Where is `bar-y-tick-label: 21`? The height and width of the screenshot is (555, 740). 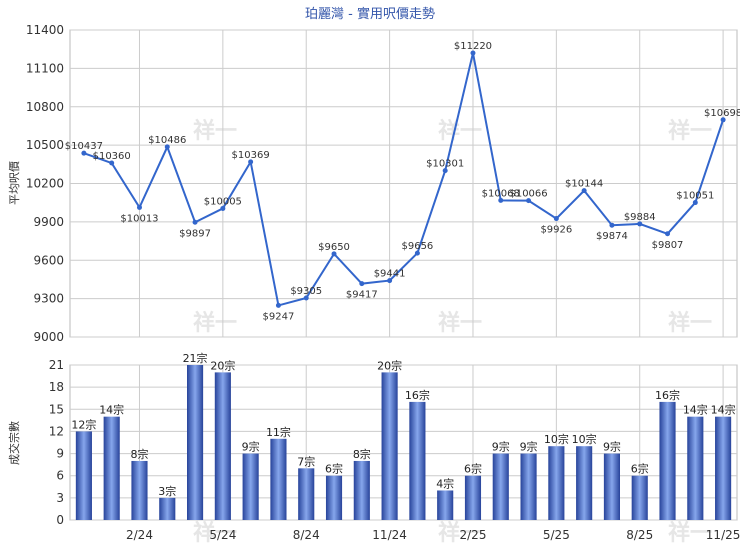 bar-y-tick-label: 21 is located at coordinates (56, 365).